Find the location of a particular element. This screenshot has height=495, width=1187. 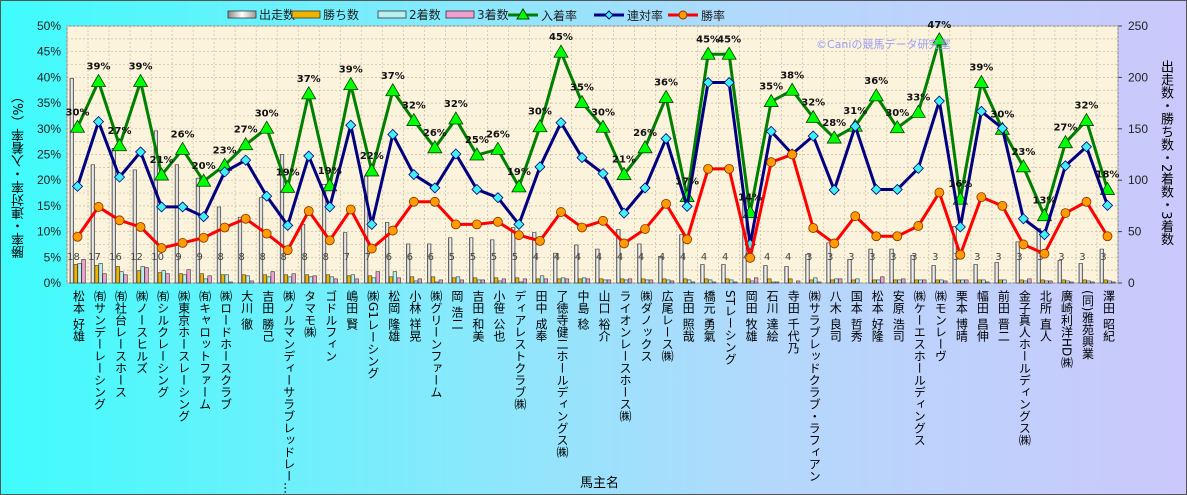

y-tick-left: 0% is located at coordinates (53, 283).